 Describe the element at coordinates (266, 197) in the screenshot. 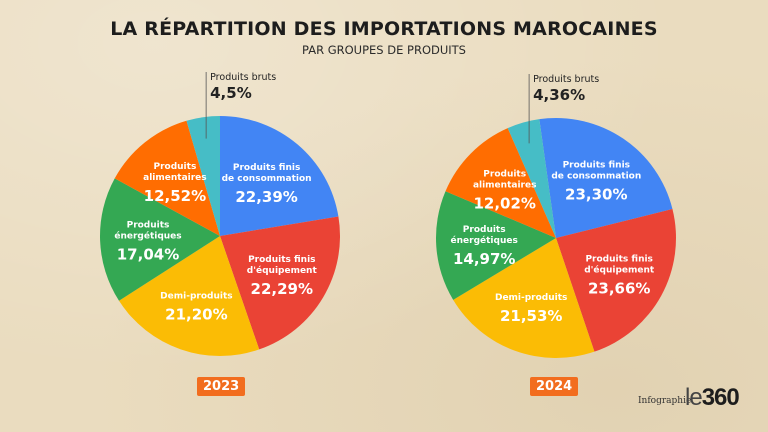

I see `slice-label-value: 22,39%` at that location.